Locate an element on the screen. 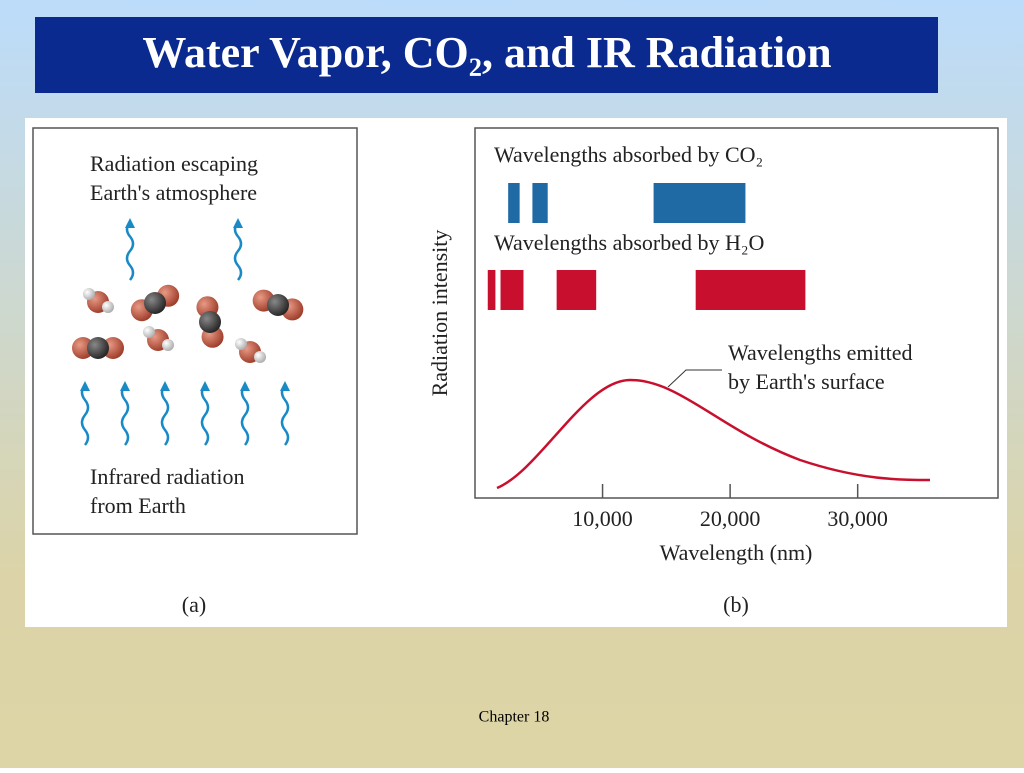  footer: Chapter 18 is located at coordinates (514, 717).